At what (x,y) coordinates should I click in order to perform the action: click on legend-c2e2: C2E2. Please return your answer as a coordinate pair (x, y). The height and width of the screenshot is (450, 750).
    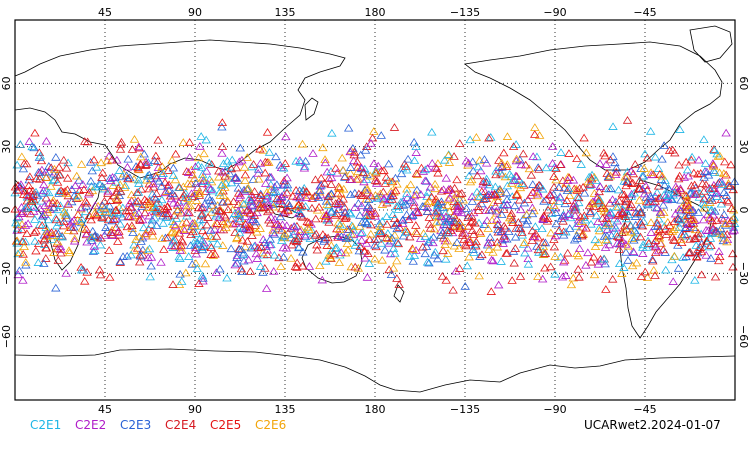
    Looking at the image, I should click on (91, 425).